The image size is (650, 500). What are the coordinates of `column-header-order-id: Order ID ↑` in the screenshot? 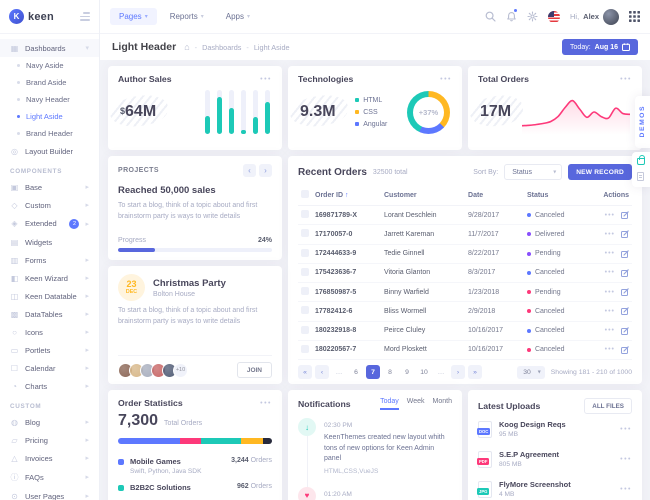 It's located at (346, 196).